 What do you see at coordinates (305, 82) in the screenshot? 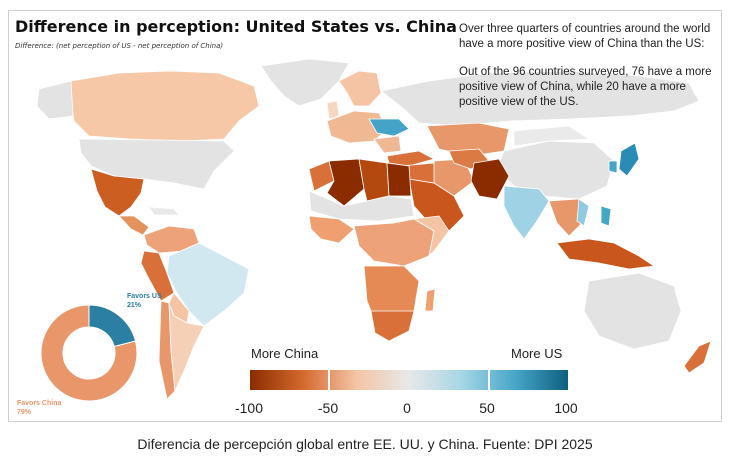
I see `country-greenland` at bounding box center [305, 82].